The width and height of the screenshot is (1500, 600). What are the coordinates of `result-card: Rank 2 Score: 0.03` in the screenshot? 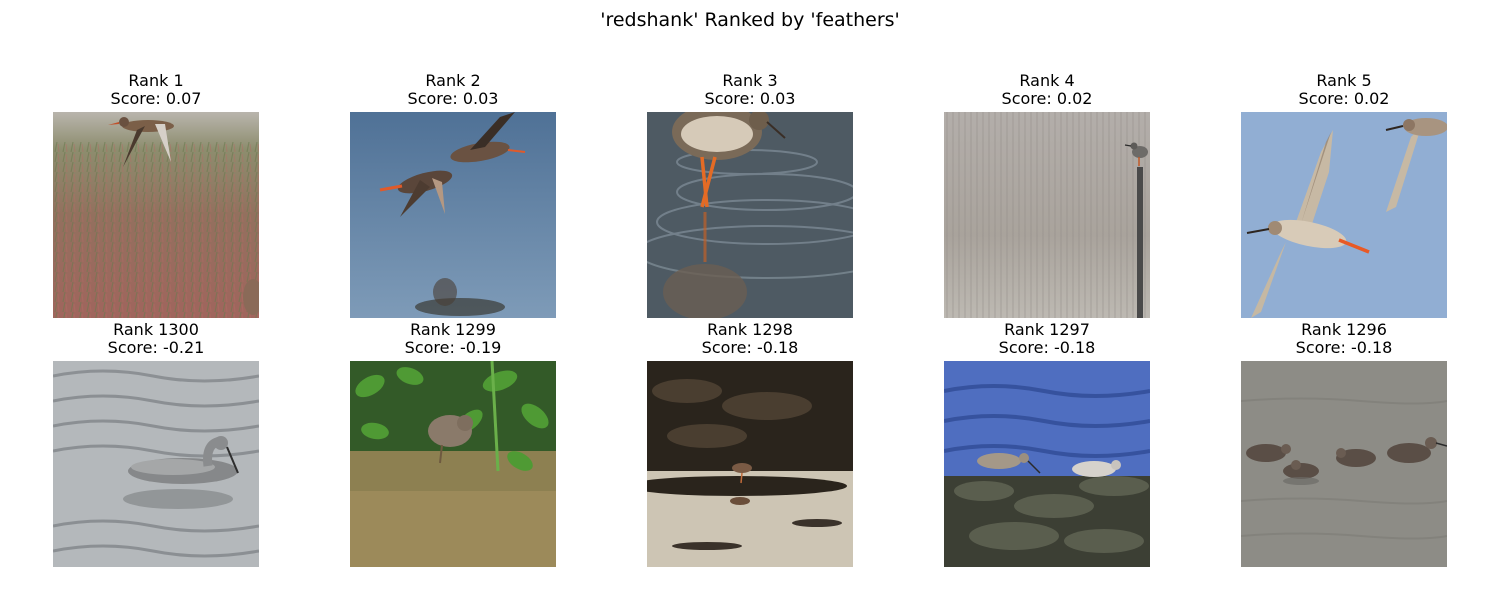 It's located at (453, 194).